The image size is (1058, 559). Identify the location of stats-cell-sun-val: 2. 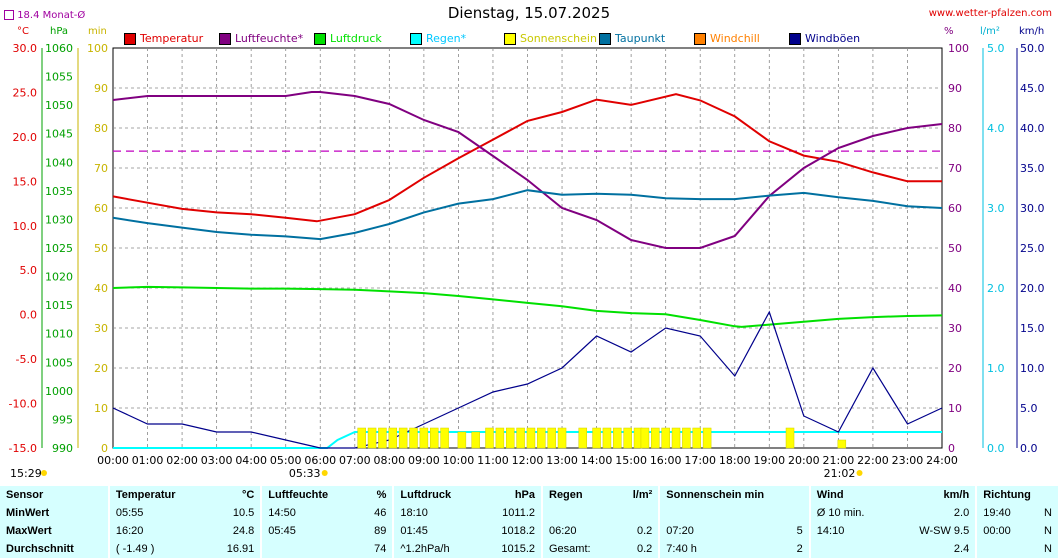
(799, 549).